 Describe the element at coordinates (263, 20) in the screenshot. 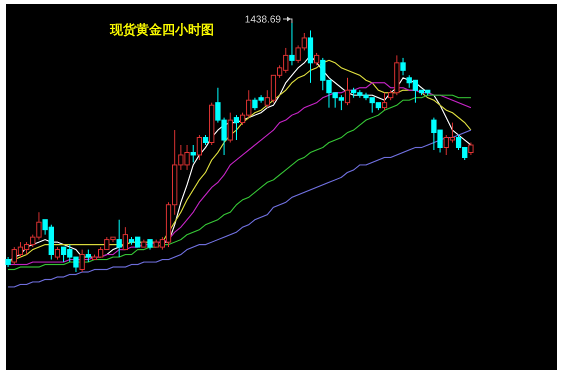

I see `annotation: 1438.69` at that location.